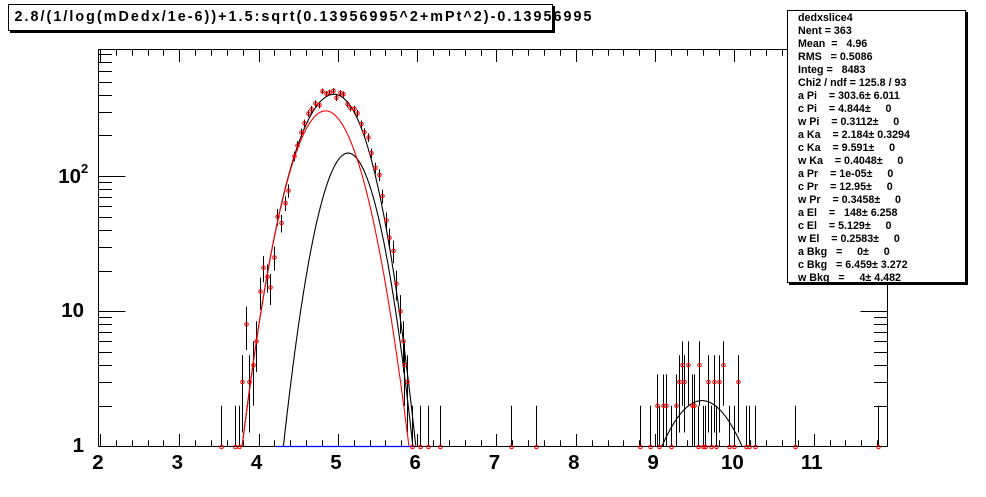 The image size is (986, 497). What do you see at coordinates (257, 462) in the screenshot?
I see `svg-text: 4` at bounding box center [257, 462].